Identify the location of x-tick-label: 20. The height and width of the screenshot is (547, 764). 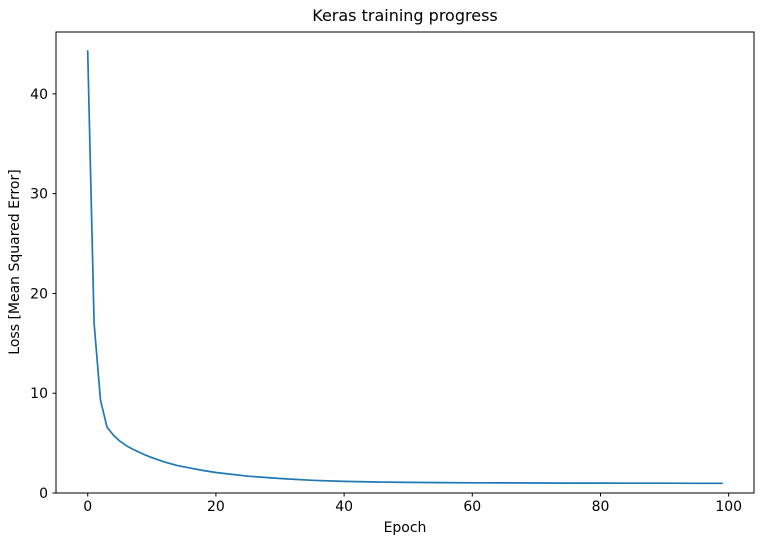
(216, 507).